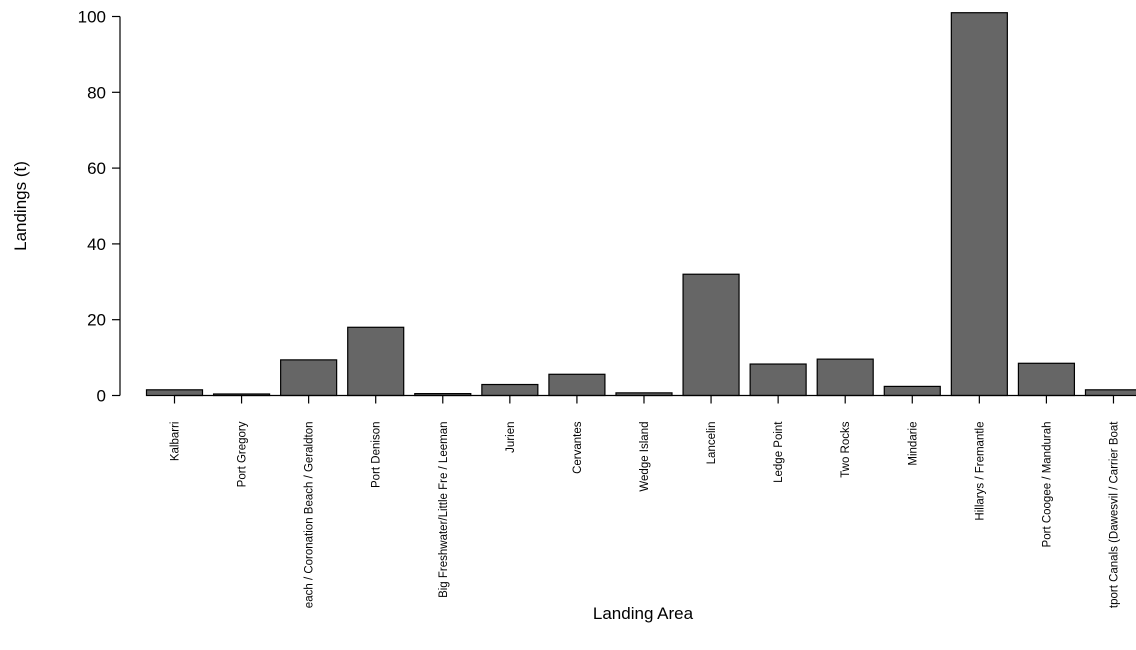 The width and height of the screenshot is (1136, 650). What do you see at coordinates (645, 457) in the screenshot?
I see `x-tick-label: Wedge Island` at bounding box center [645, 457].